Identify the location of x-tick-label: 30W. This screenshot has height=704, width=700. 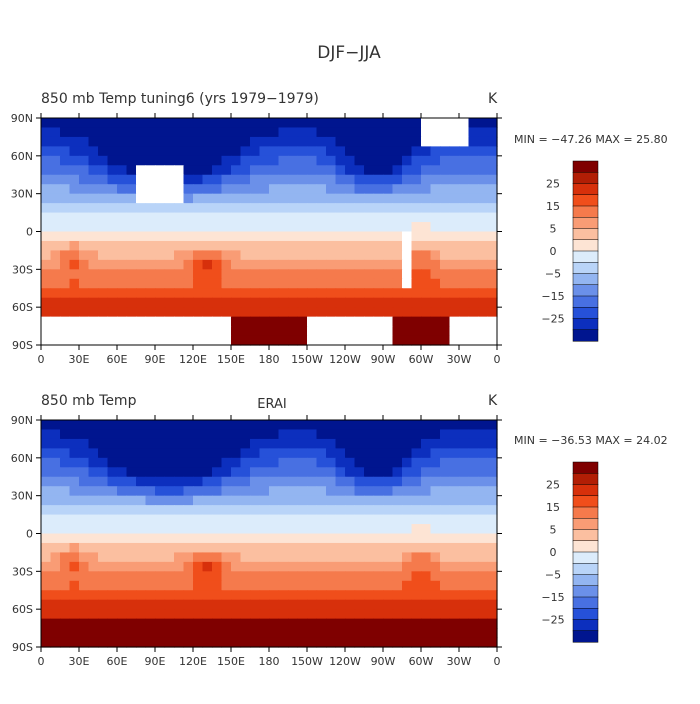
(459, 661).